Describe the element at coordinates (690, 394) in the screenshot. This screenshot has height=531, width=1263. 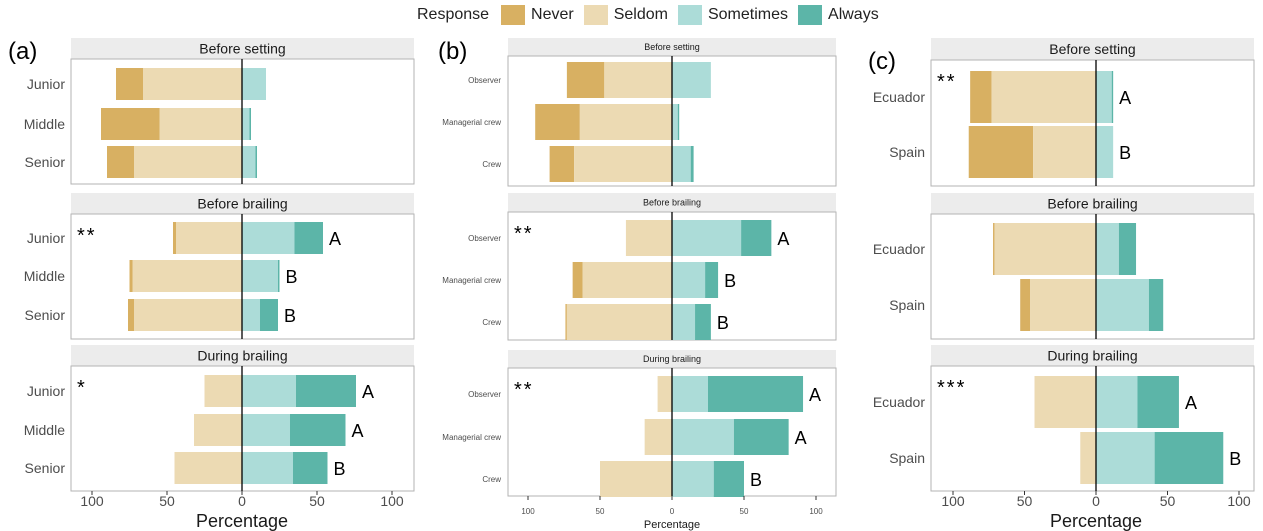
I see `p2-bar-3-1-sometimes` at that location.